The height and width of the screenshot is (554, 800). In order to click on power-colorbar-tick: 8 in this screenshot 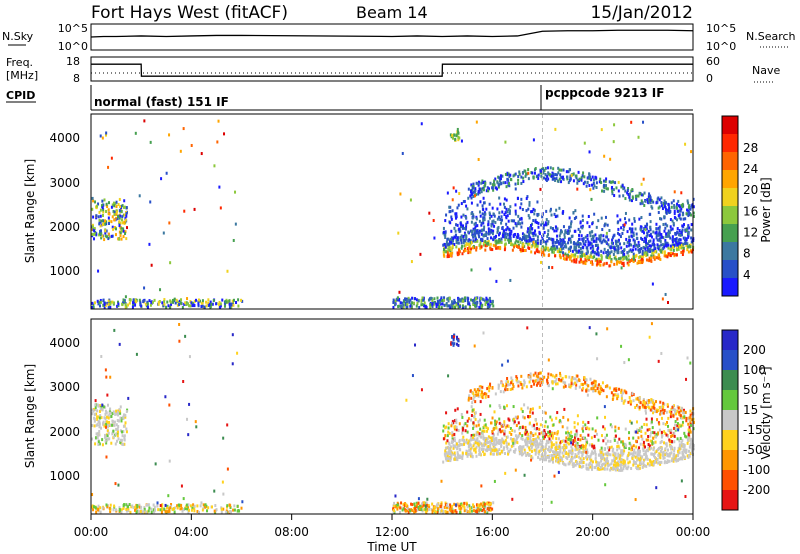, I will do `click(747, 254)`.